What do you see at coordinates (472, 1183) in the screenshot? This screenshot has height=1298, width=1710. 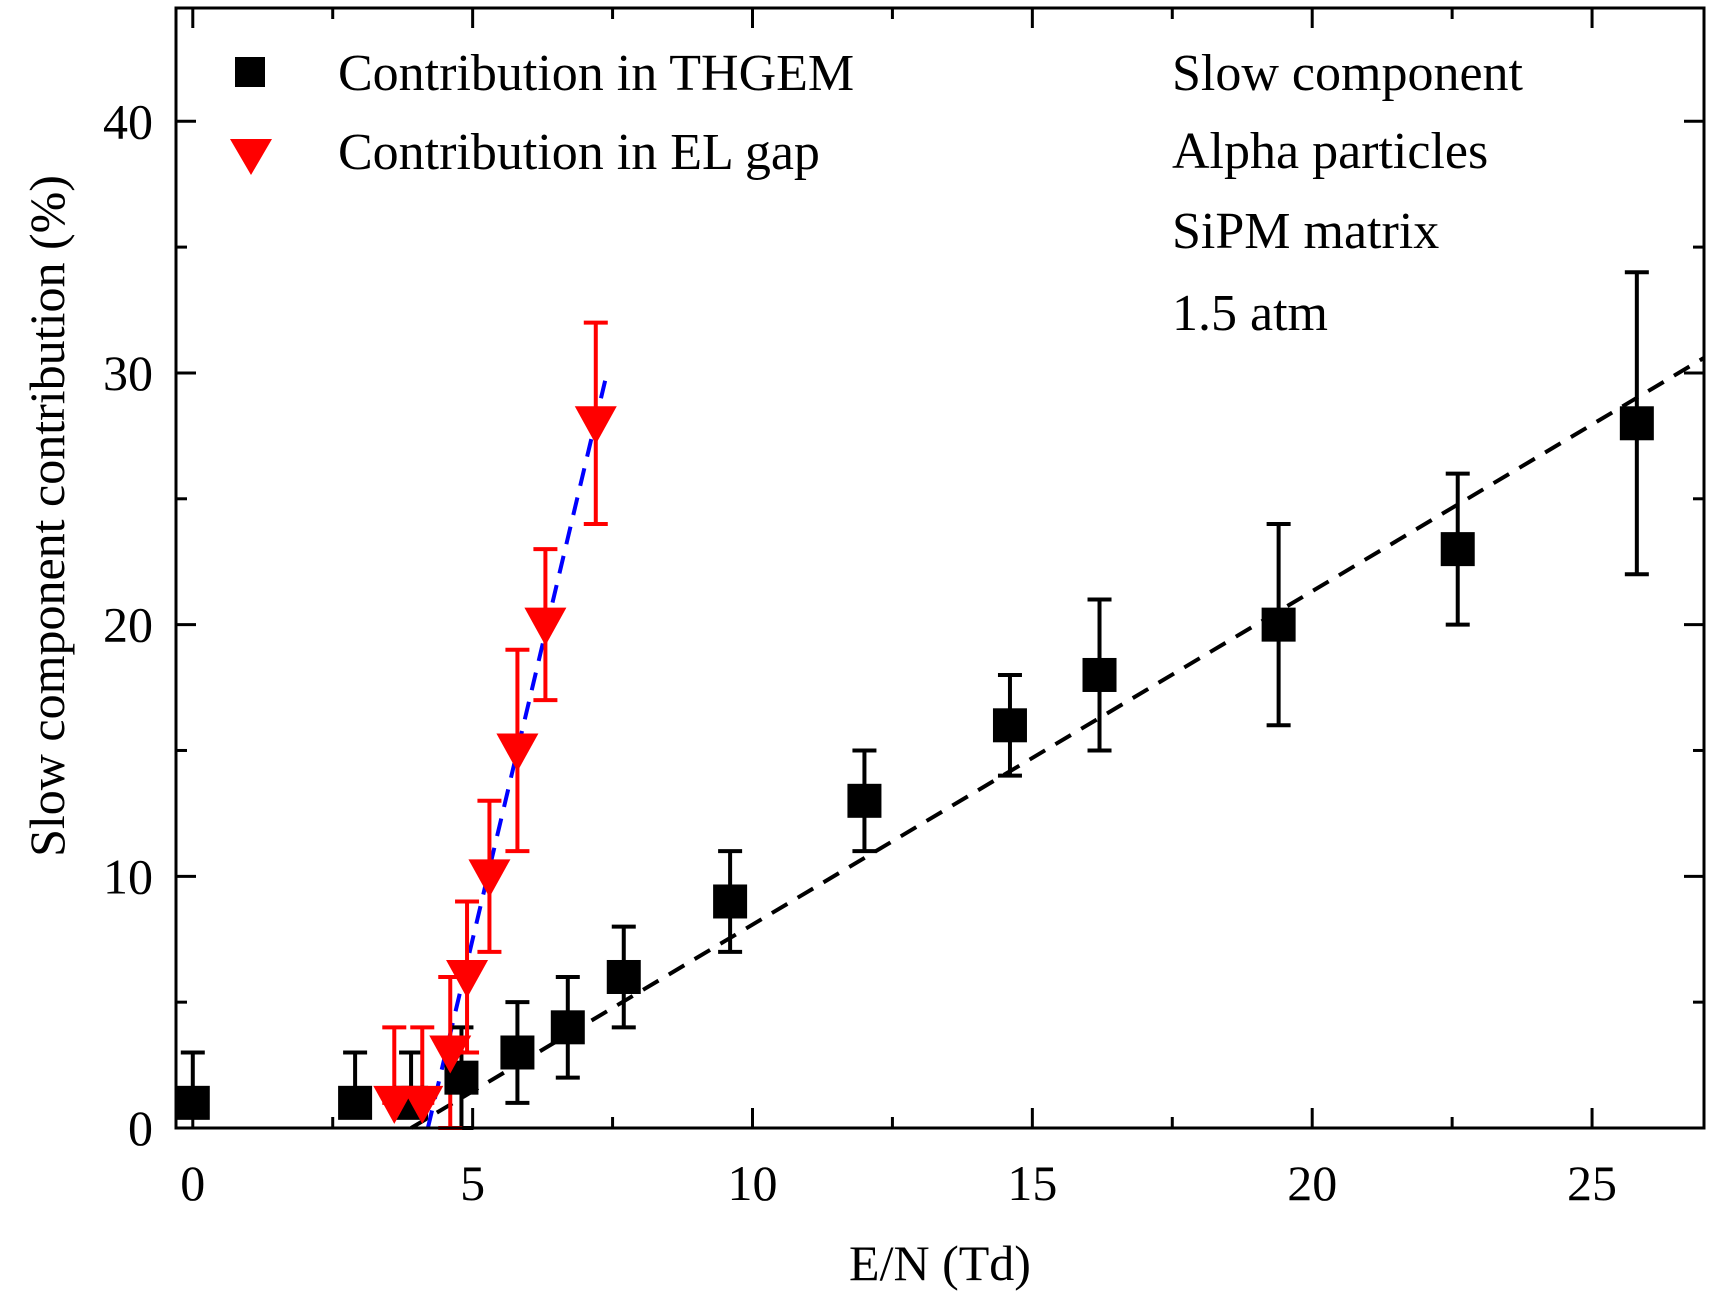 I see `x-tick-label: 5` at bounding box center [472, 1183].